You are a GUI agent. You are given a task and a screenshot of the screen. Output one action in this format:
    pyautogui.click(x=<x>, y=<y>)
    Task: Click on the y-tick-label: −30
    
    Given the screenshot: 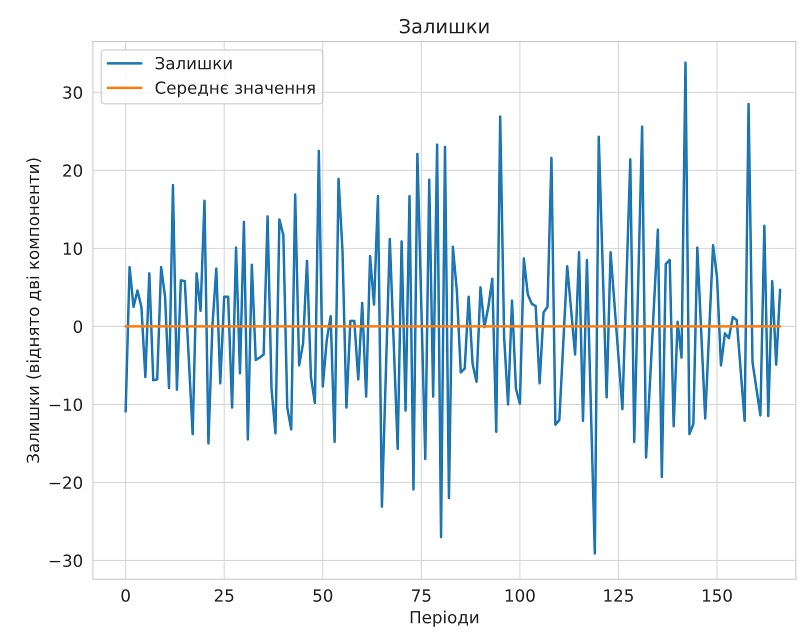 What is the action you would take?
    pyautogui.click(x=66, y=561)
    